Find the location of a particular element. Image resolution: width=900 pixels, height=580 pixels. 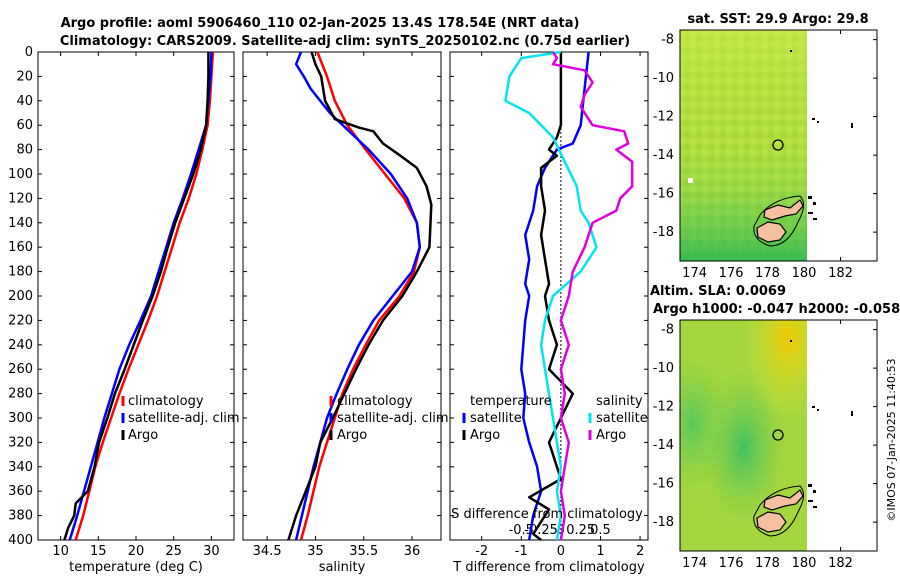

sst-field-shade is located at coordinates (743, 145).